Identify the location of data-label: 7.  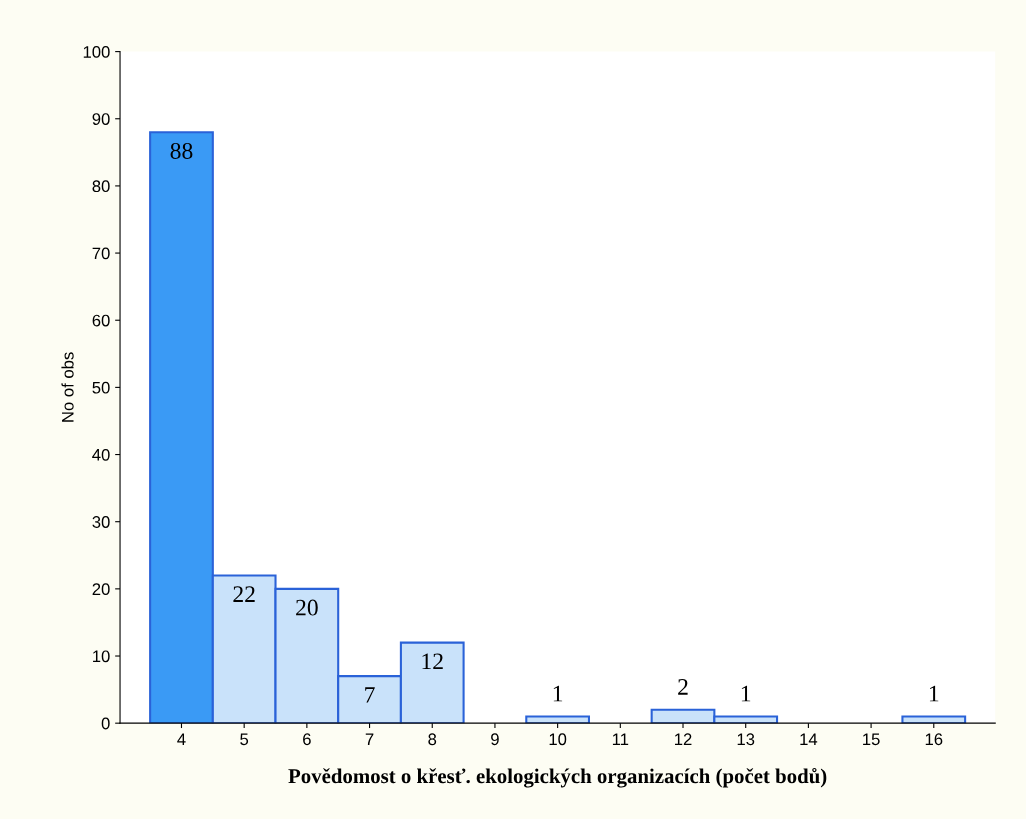
(370, 695).